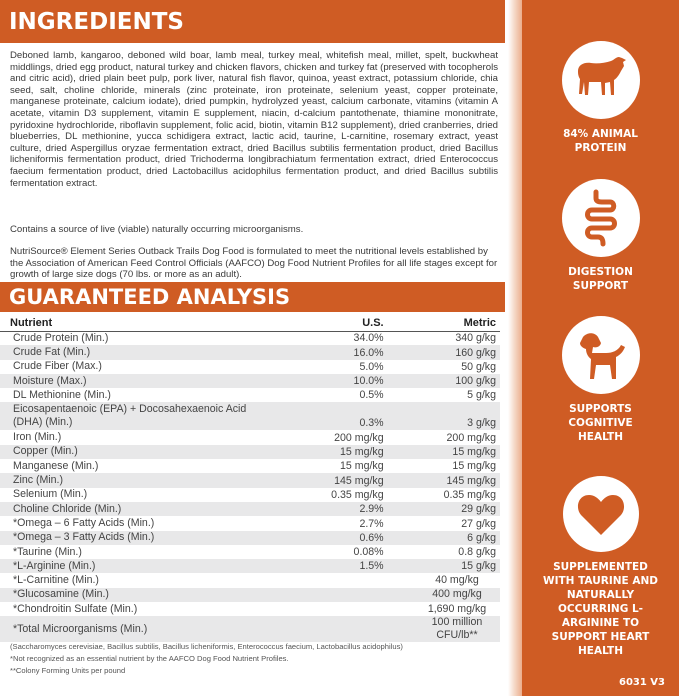 This screenshot has height=696, width=679. What do you see at coordinates (328, 324) in the screenshot?
I see `col-us: U.S.` at bounding box center [328, 324].